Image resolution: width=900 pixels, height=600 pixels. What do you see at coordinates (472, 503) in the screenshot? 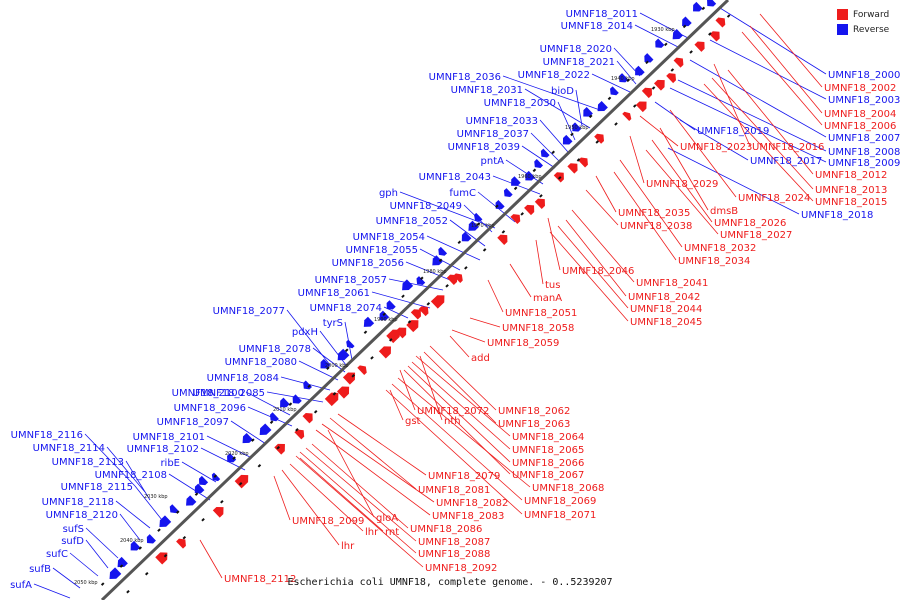
I see `gene-label: UMNF18_2082` at bounding box center [472, 503].